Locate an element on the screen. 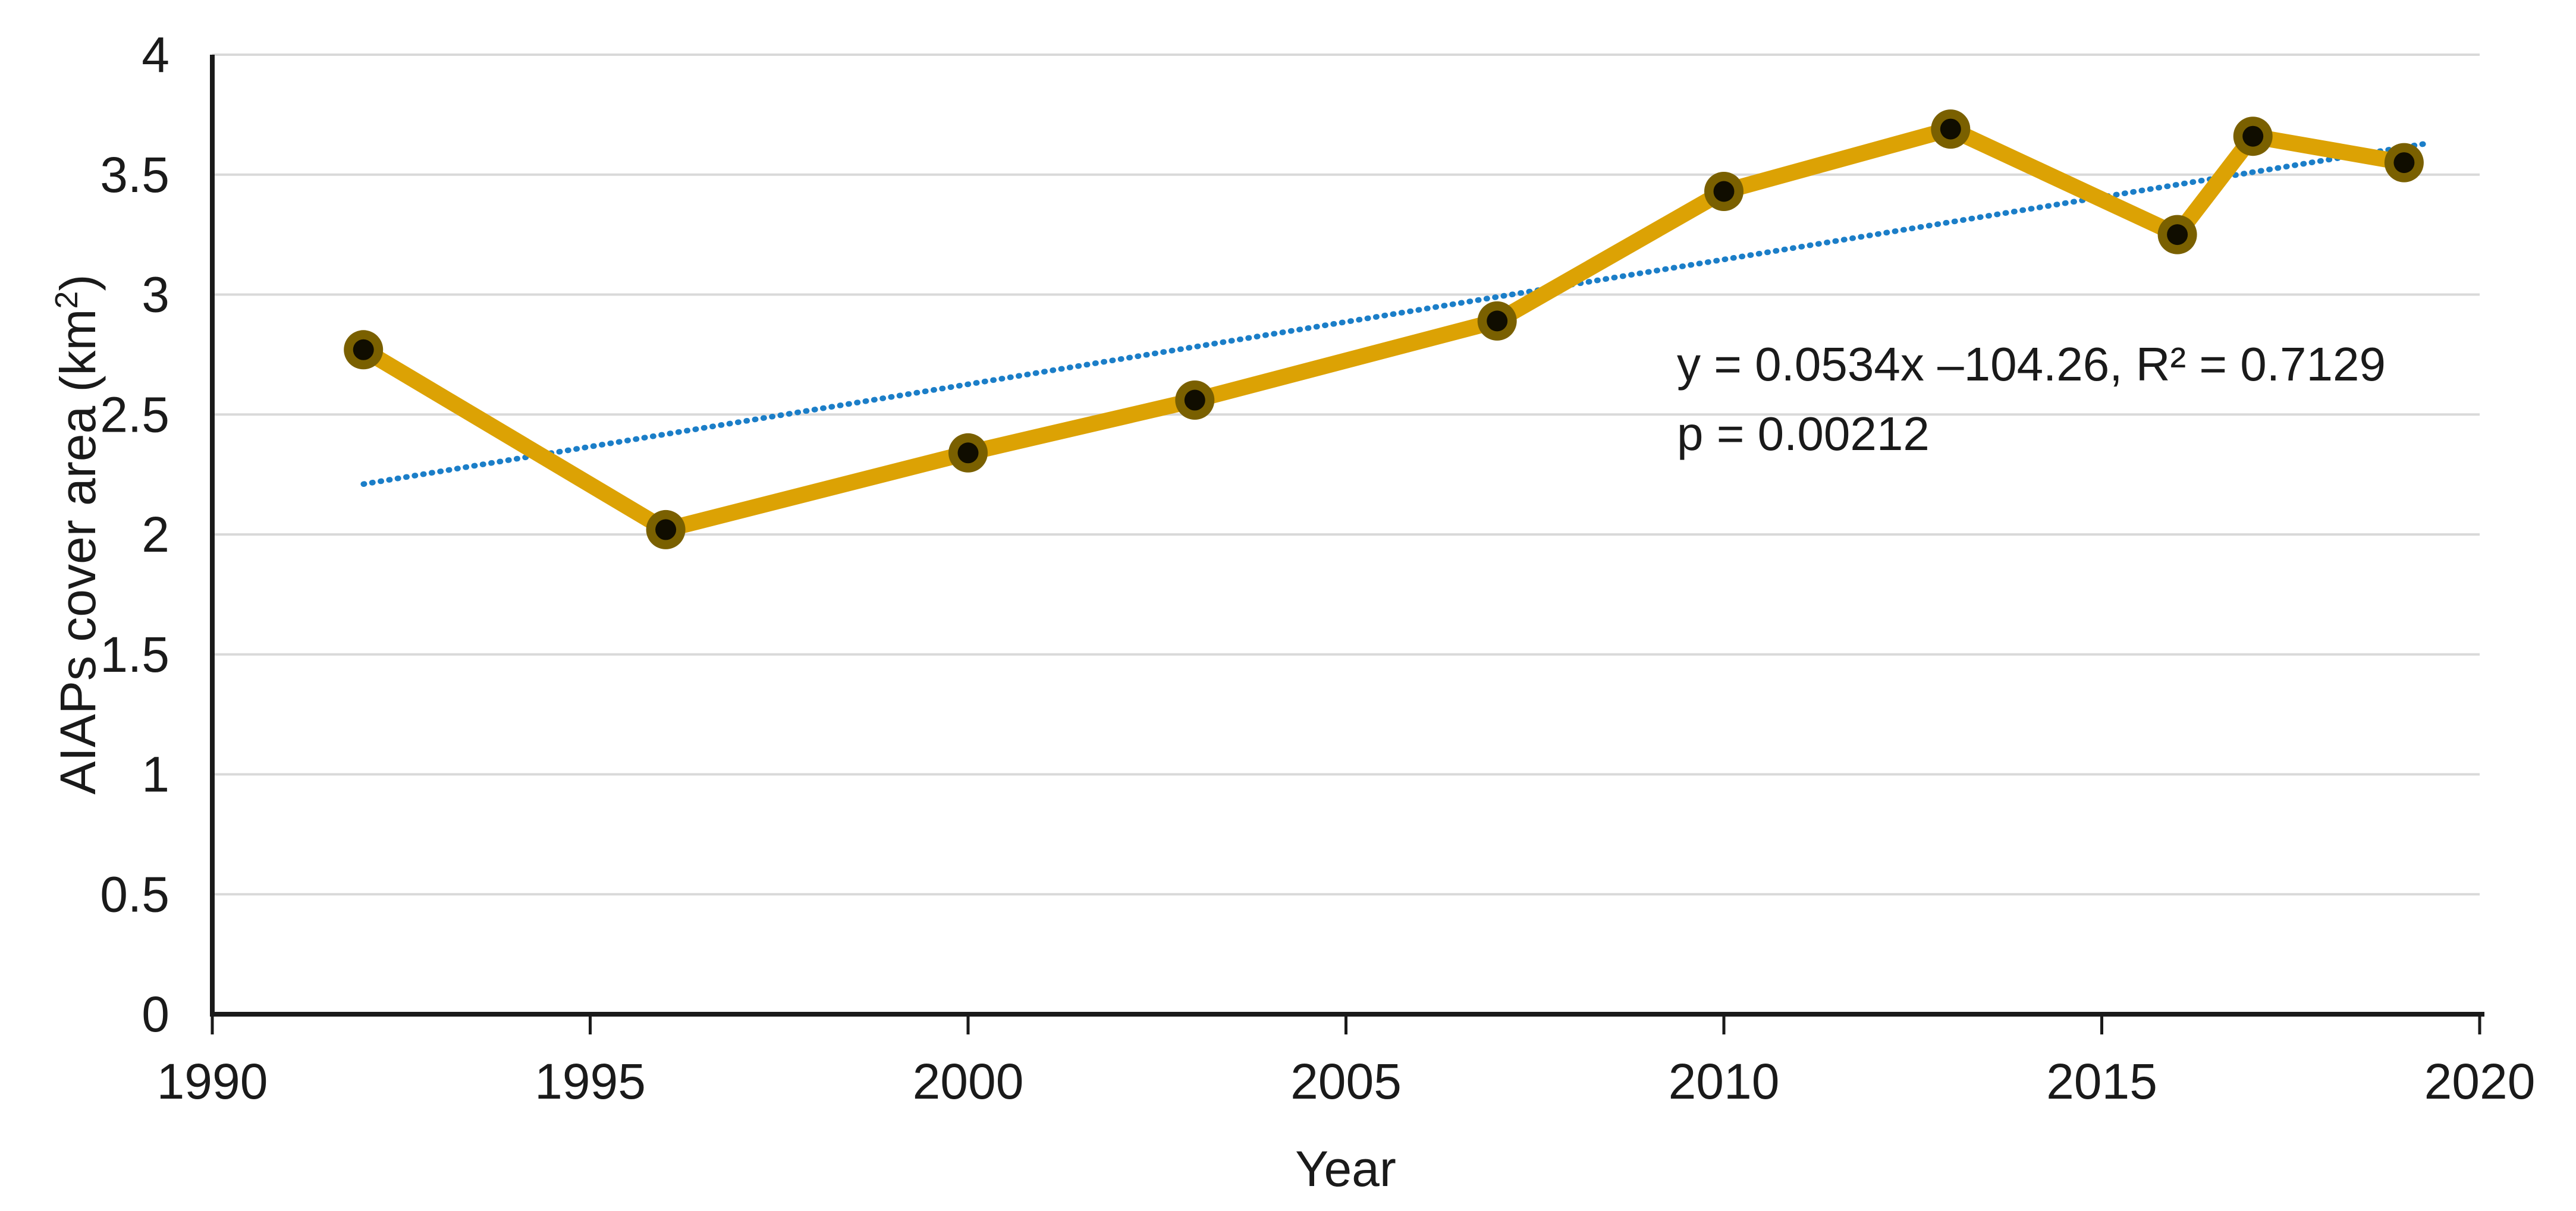 This screenshot has width=2576, height=1211. y-tick-label: 0 is located at coordinates (155, 1014).